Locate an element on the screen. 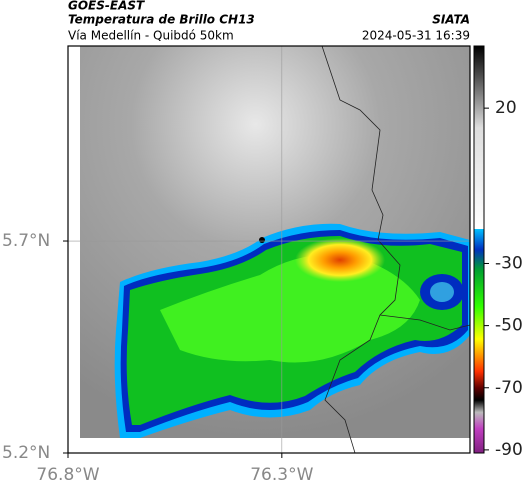 The image size is (526, 495). subtitle: Temperatura de Brillo CH13 is located at coordinates (161, 20).